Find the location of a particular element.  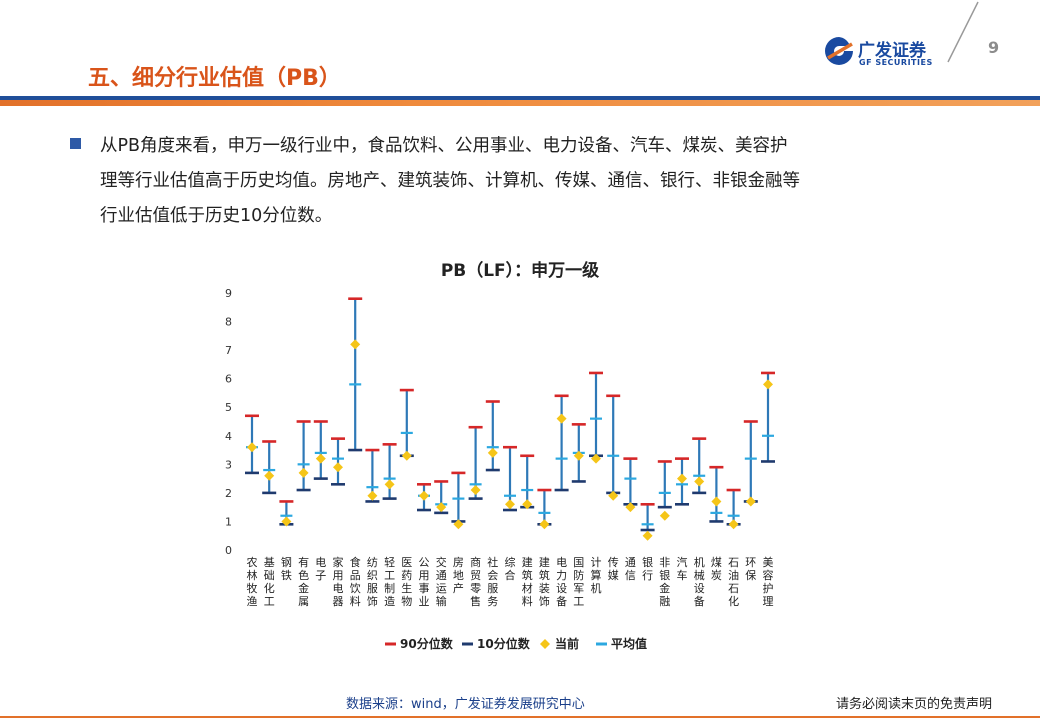

header-rule-orange is located at coordinates (520, 103).